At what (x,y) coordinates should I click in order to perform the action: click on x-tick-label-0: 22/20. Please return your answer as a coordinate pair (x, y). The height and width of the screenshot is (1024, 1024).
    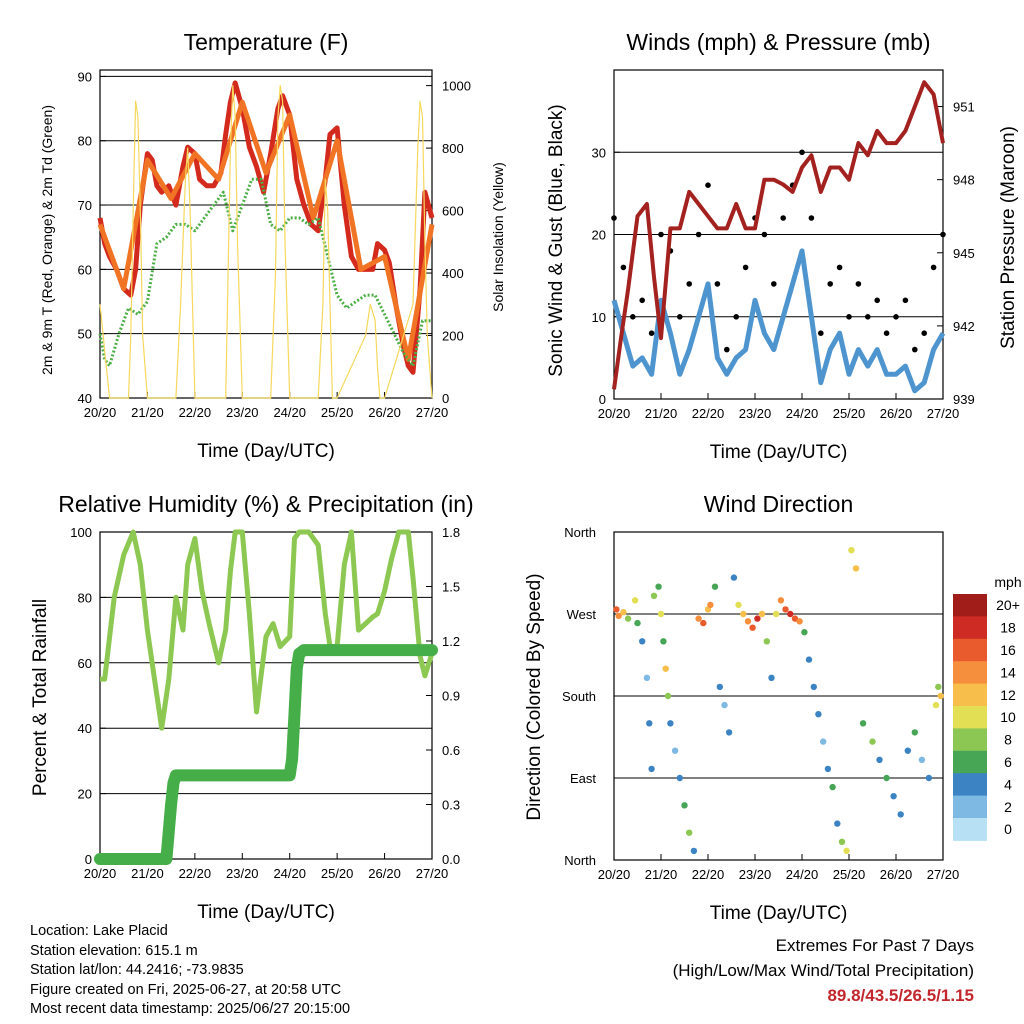
    Looking at the image, I should click on (195, 412).